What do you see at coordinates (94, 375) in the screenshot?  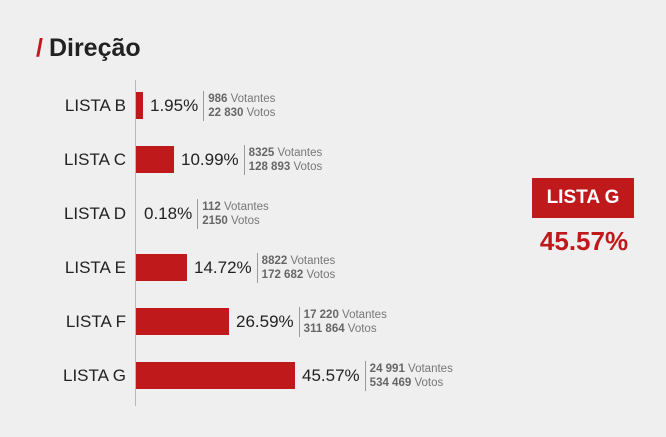 I see `category-label: LISTA G` at bounding box center [94, 375].